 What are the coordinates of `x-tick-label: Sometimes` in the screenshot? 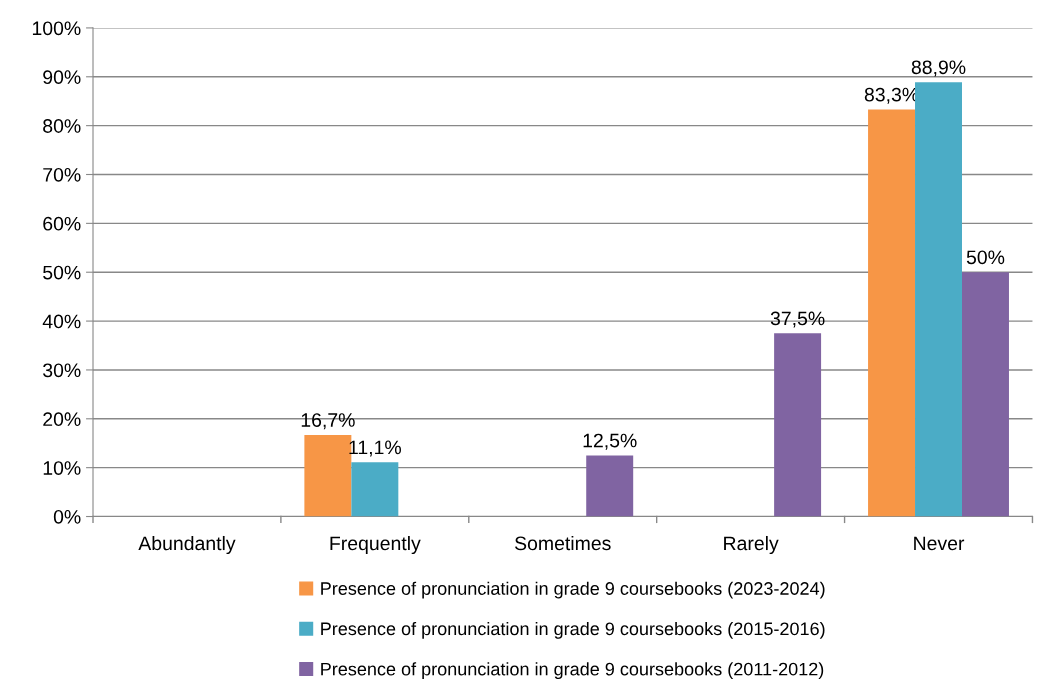 It's located at (562, 543).